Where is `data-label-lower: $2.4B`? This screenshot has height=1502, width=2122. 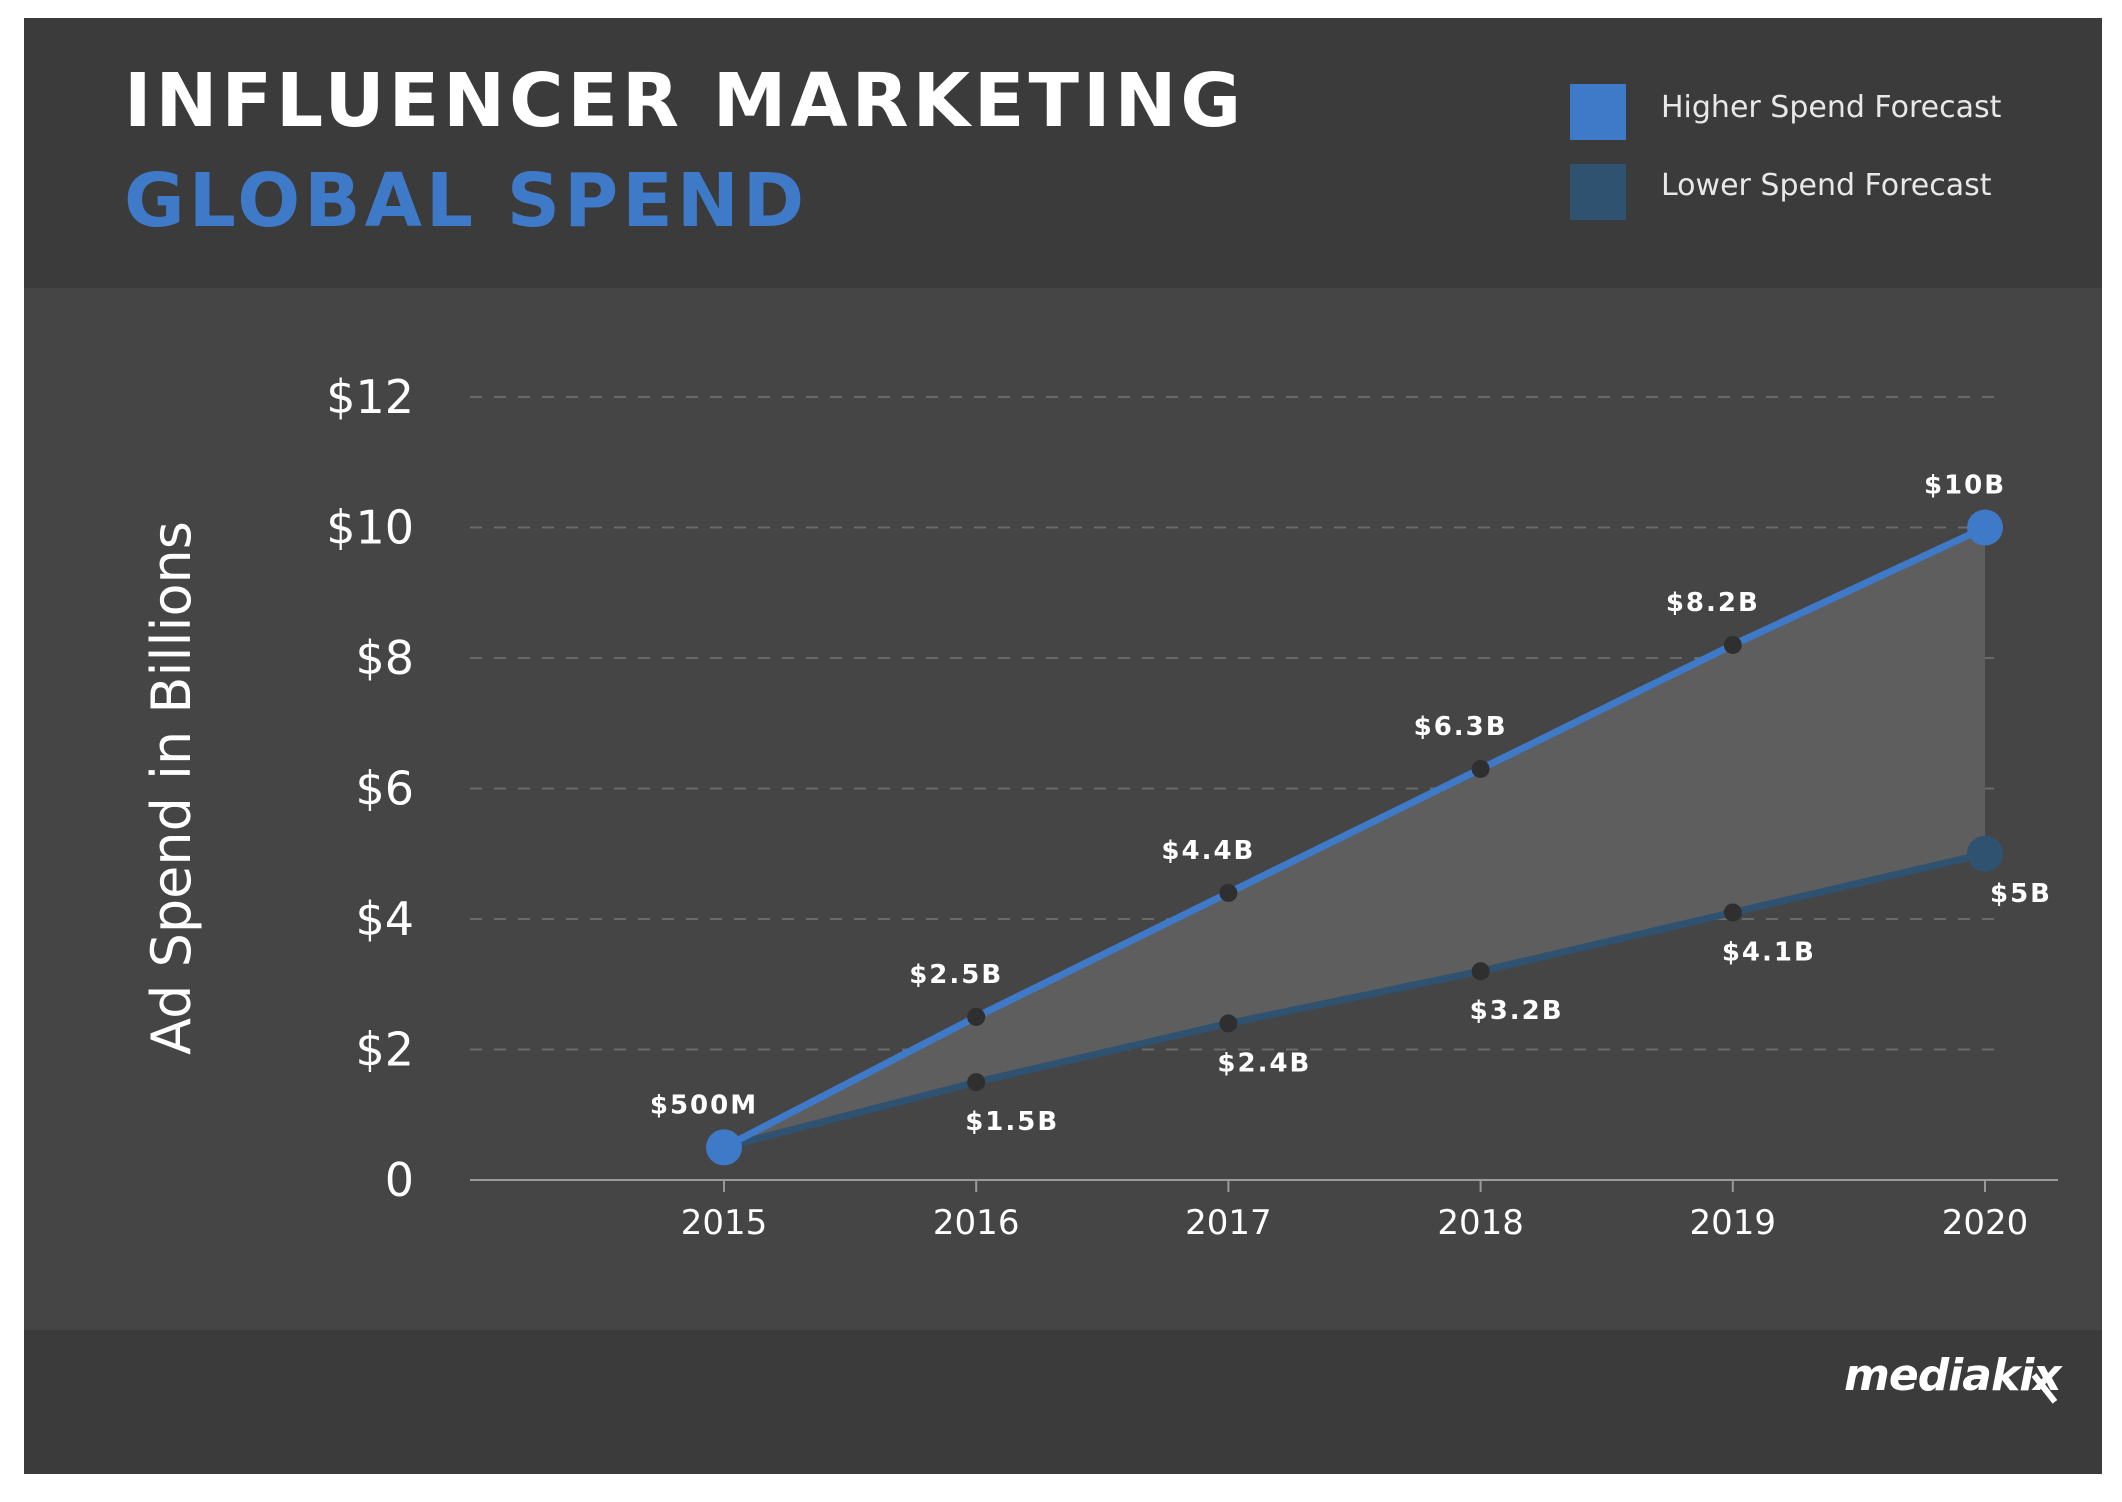 data-label-lower: $2.4B is located at coordinates (1264, 1063).